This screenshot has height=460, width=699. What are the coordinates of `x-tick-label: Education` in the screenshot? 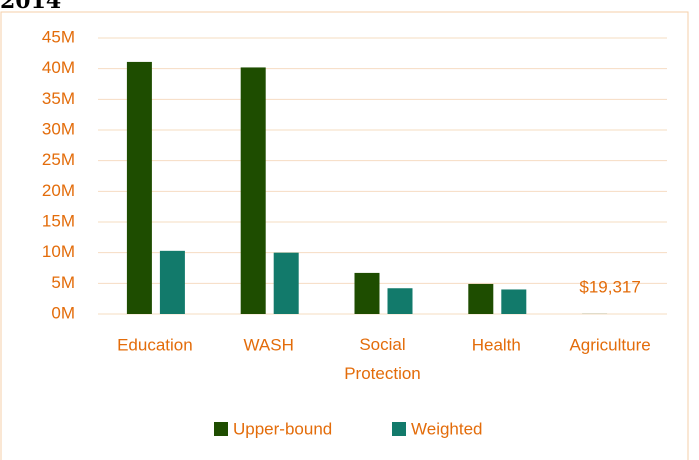 It's located at (155, 344).